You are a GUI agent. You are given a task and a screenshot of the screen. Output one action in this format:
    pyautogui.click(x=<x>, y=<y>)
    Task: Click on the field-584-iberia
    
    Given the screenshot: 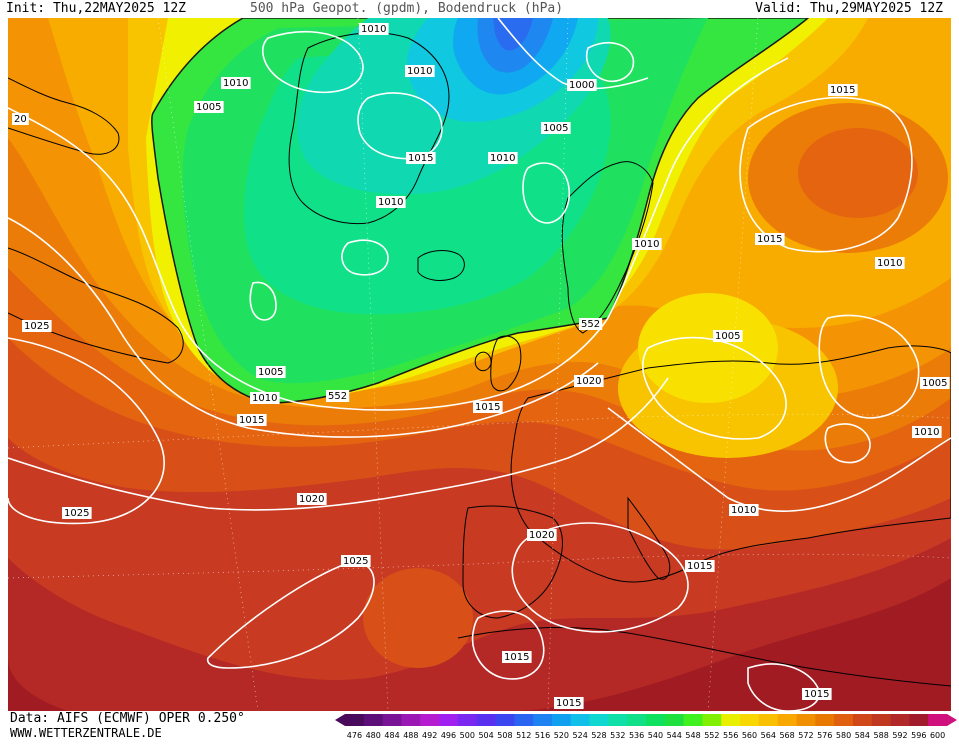 What is the action you would take?
    pyautogui.click(x=418, y=618)
    